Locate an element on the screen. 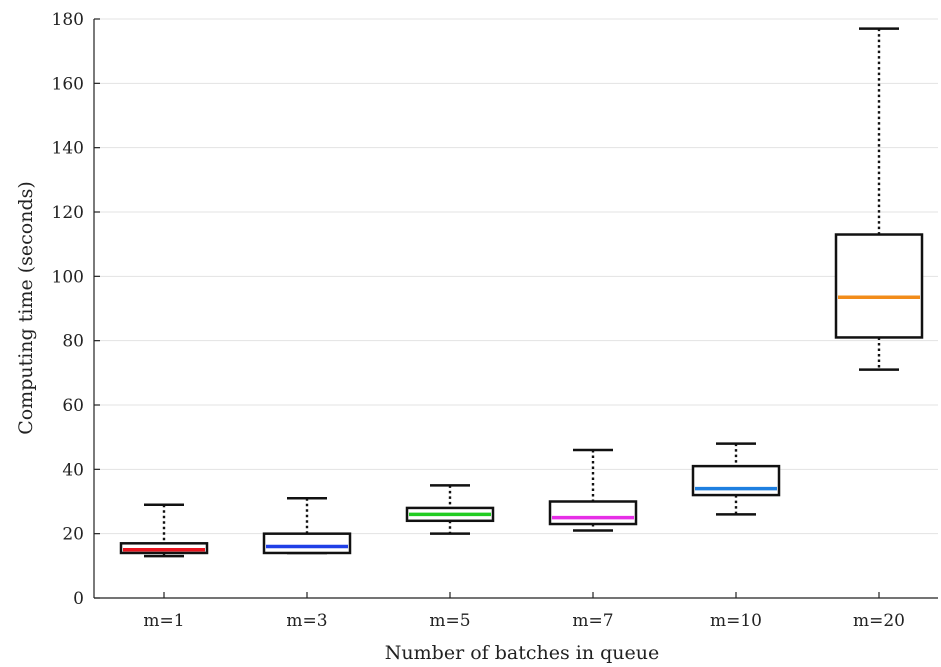  y-tick-label-40: 40 is located at coordinates (73, 470).